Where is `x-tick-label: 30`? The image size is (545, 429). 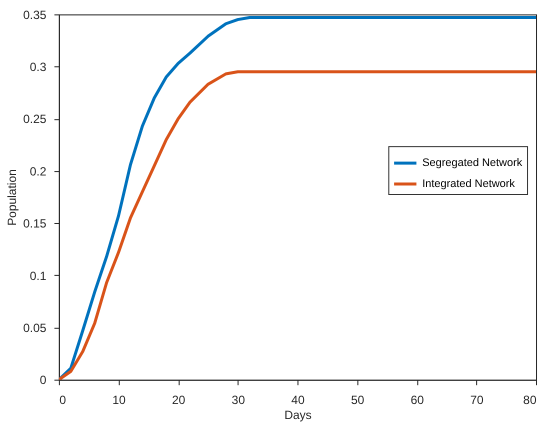 x-tick-label: 30 is located at coordinates (239, 400).